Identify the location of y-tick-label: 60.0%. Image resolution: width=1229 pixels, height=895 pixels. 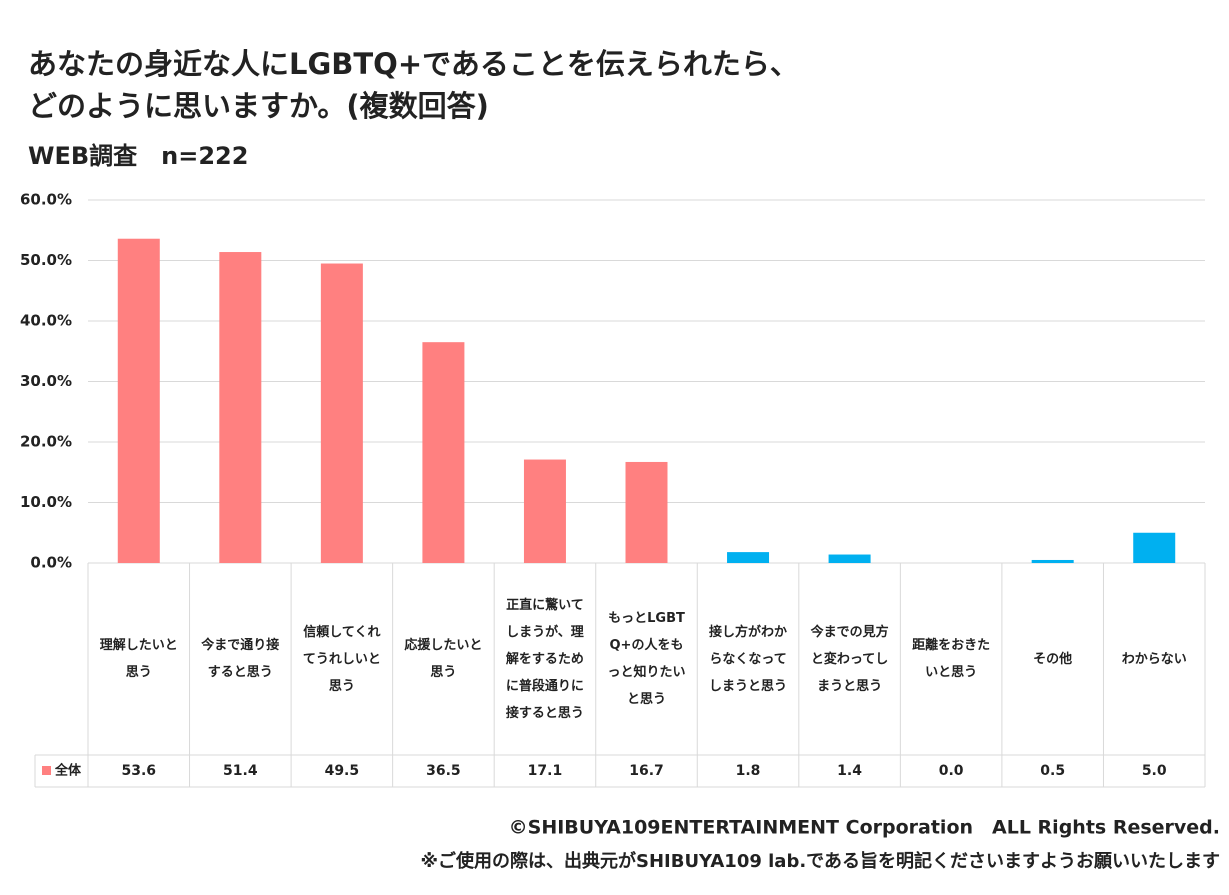
(46, 200).